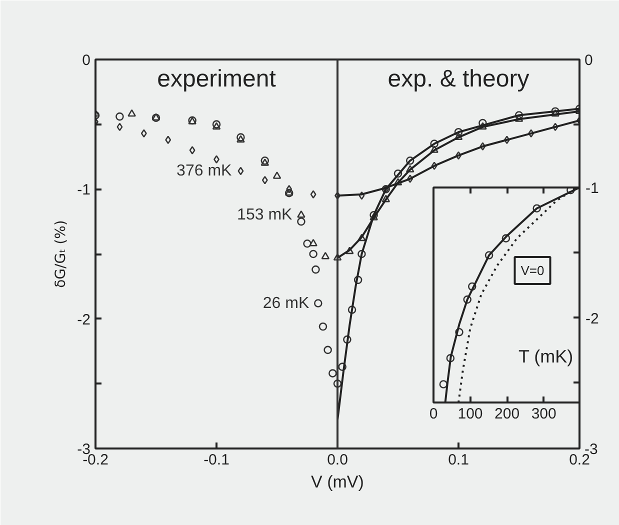 This screenshot has width=619, height=525. Describe the element at coordinates (337, 460) in the screenshot. I see `x-tick-label: 0.0` at that location.